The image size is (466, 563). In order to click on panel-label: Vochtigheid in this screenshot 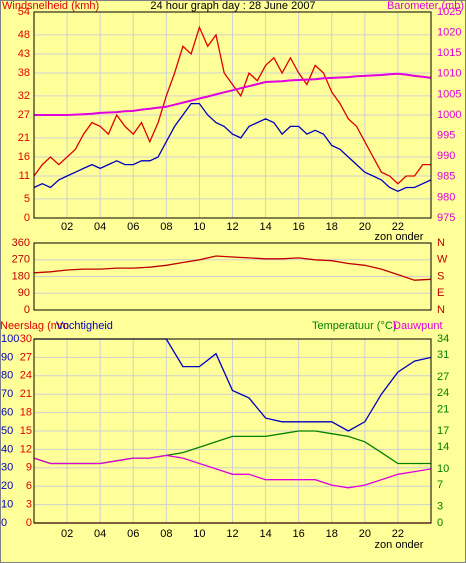, I will do `click(84, 326)`.